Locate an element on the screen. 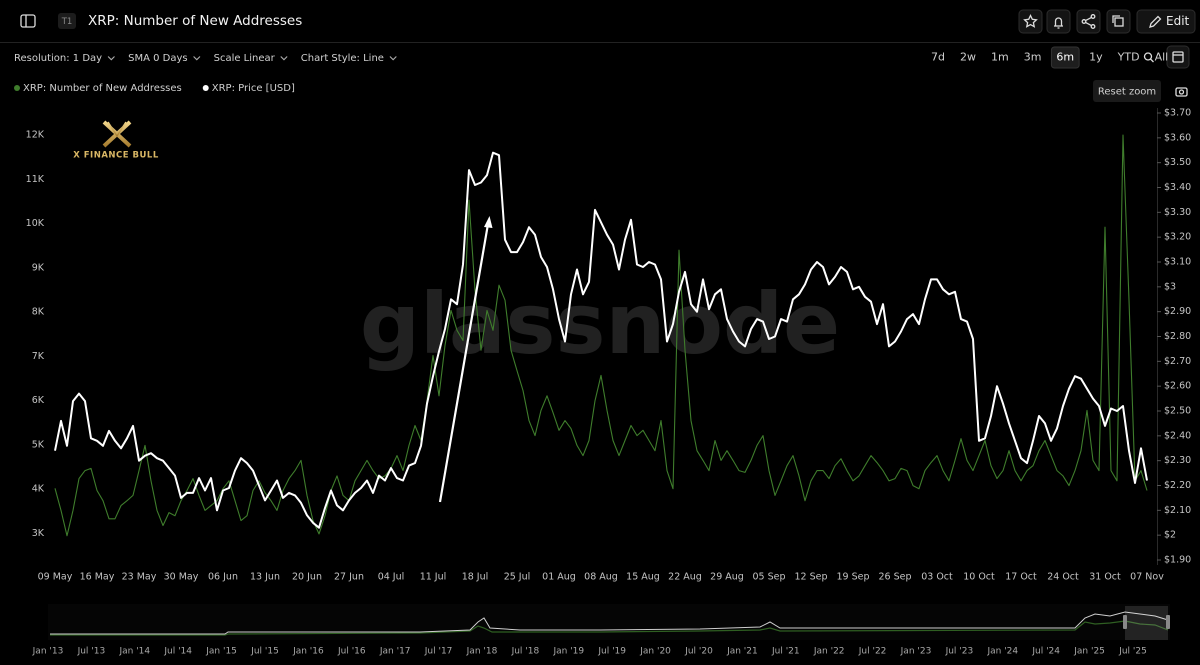 The height and width of the screenshot is (665, 1200). y2-tick-label: $2 is located at coordinates (1170, 535).